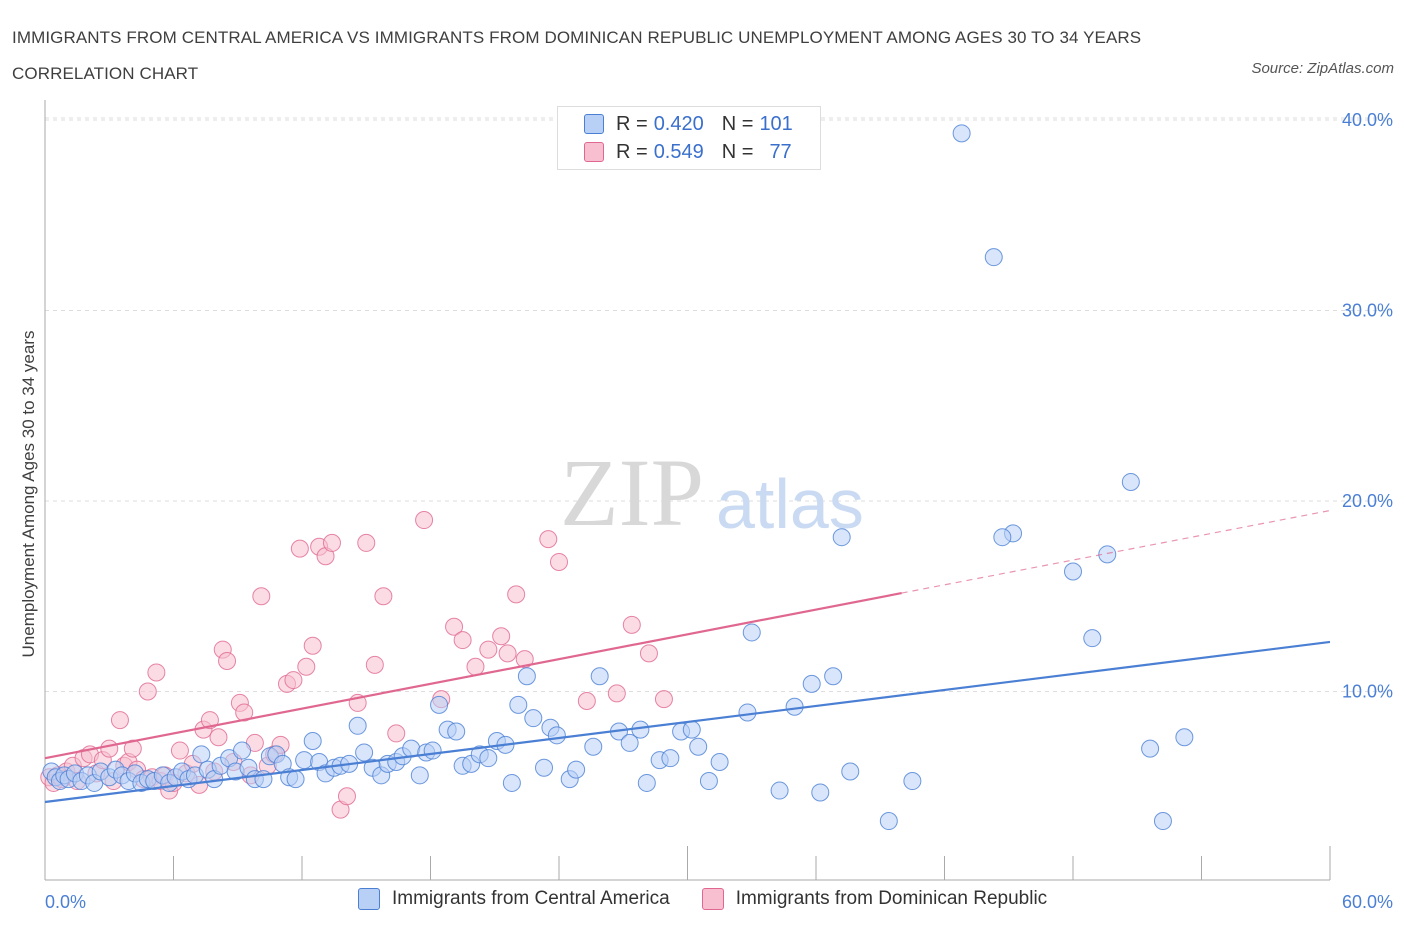 The height and width of the screenshot is (930, 1406). I want to click on legend-n-value: 101, so click(776, 123).